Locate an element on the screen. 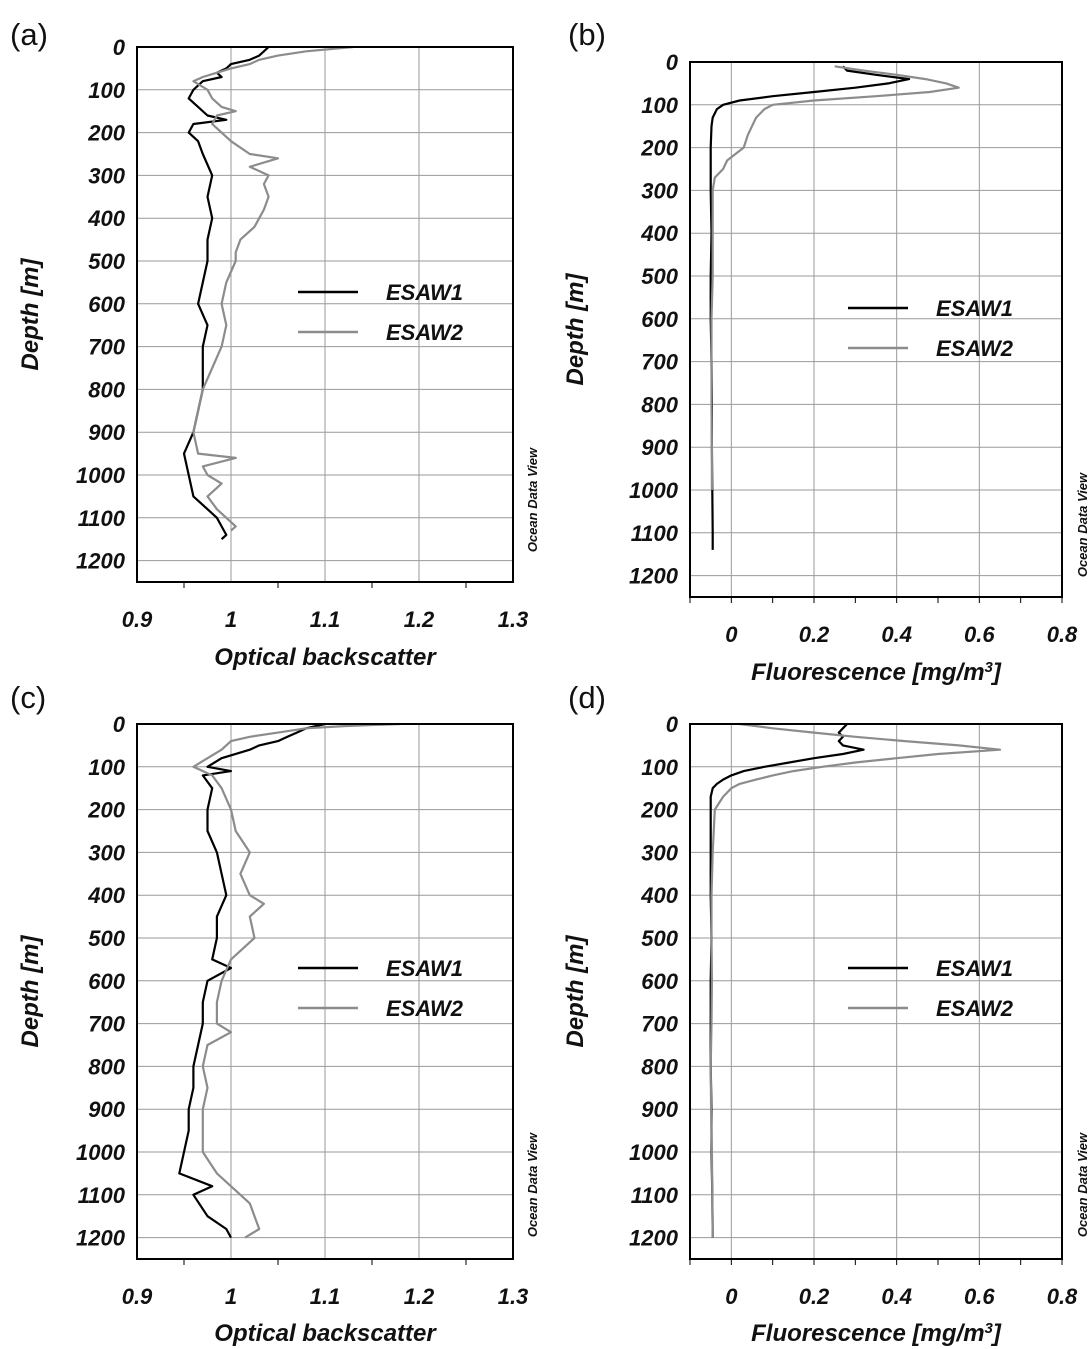 This screenshot has height=1349, width=1088. legend-label: ESAW2 is located at coordinates (975, 348).